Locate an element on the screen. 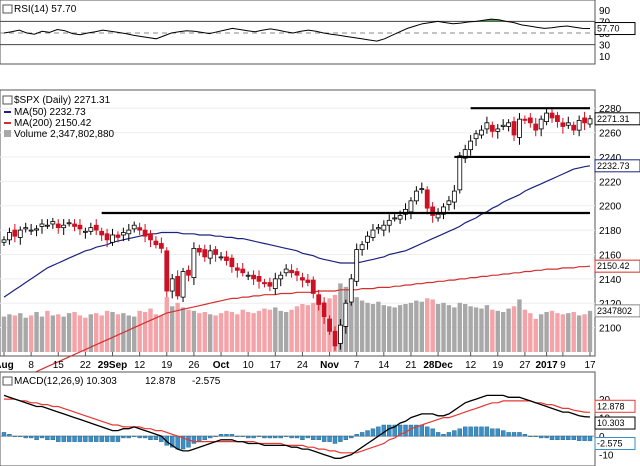 This screenshot has height=466, width=640. rsi-tag-box is located at coordinates (615, 29).